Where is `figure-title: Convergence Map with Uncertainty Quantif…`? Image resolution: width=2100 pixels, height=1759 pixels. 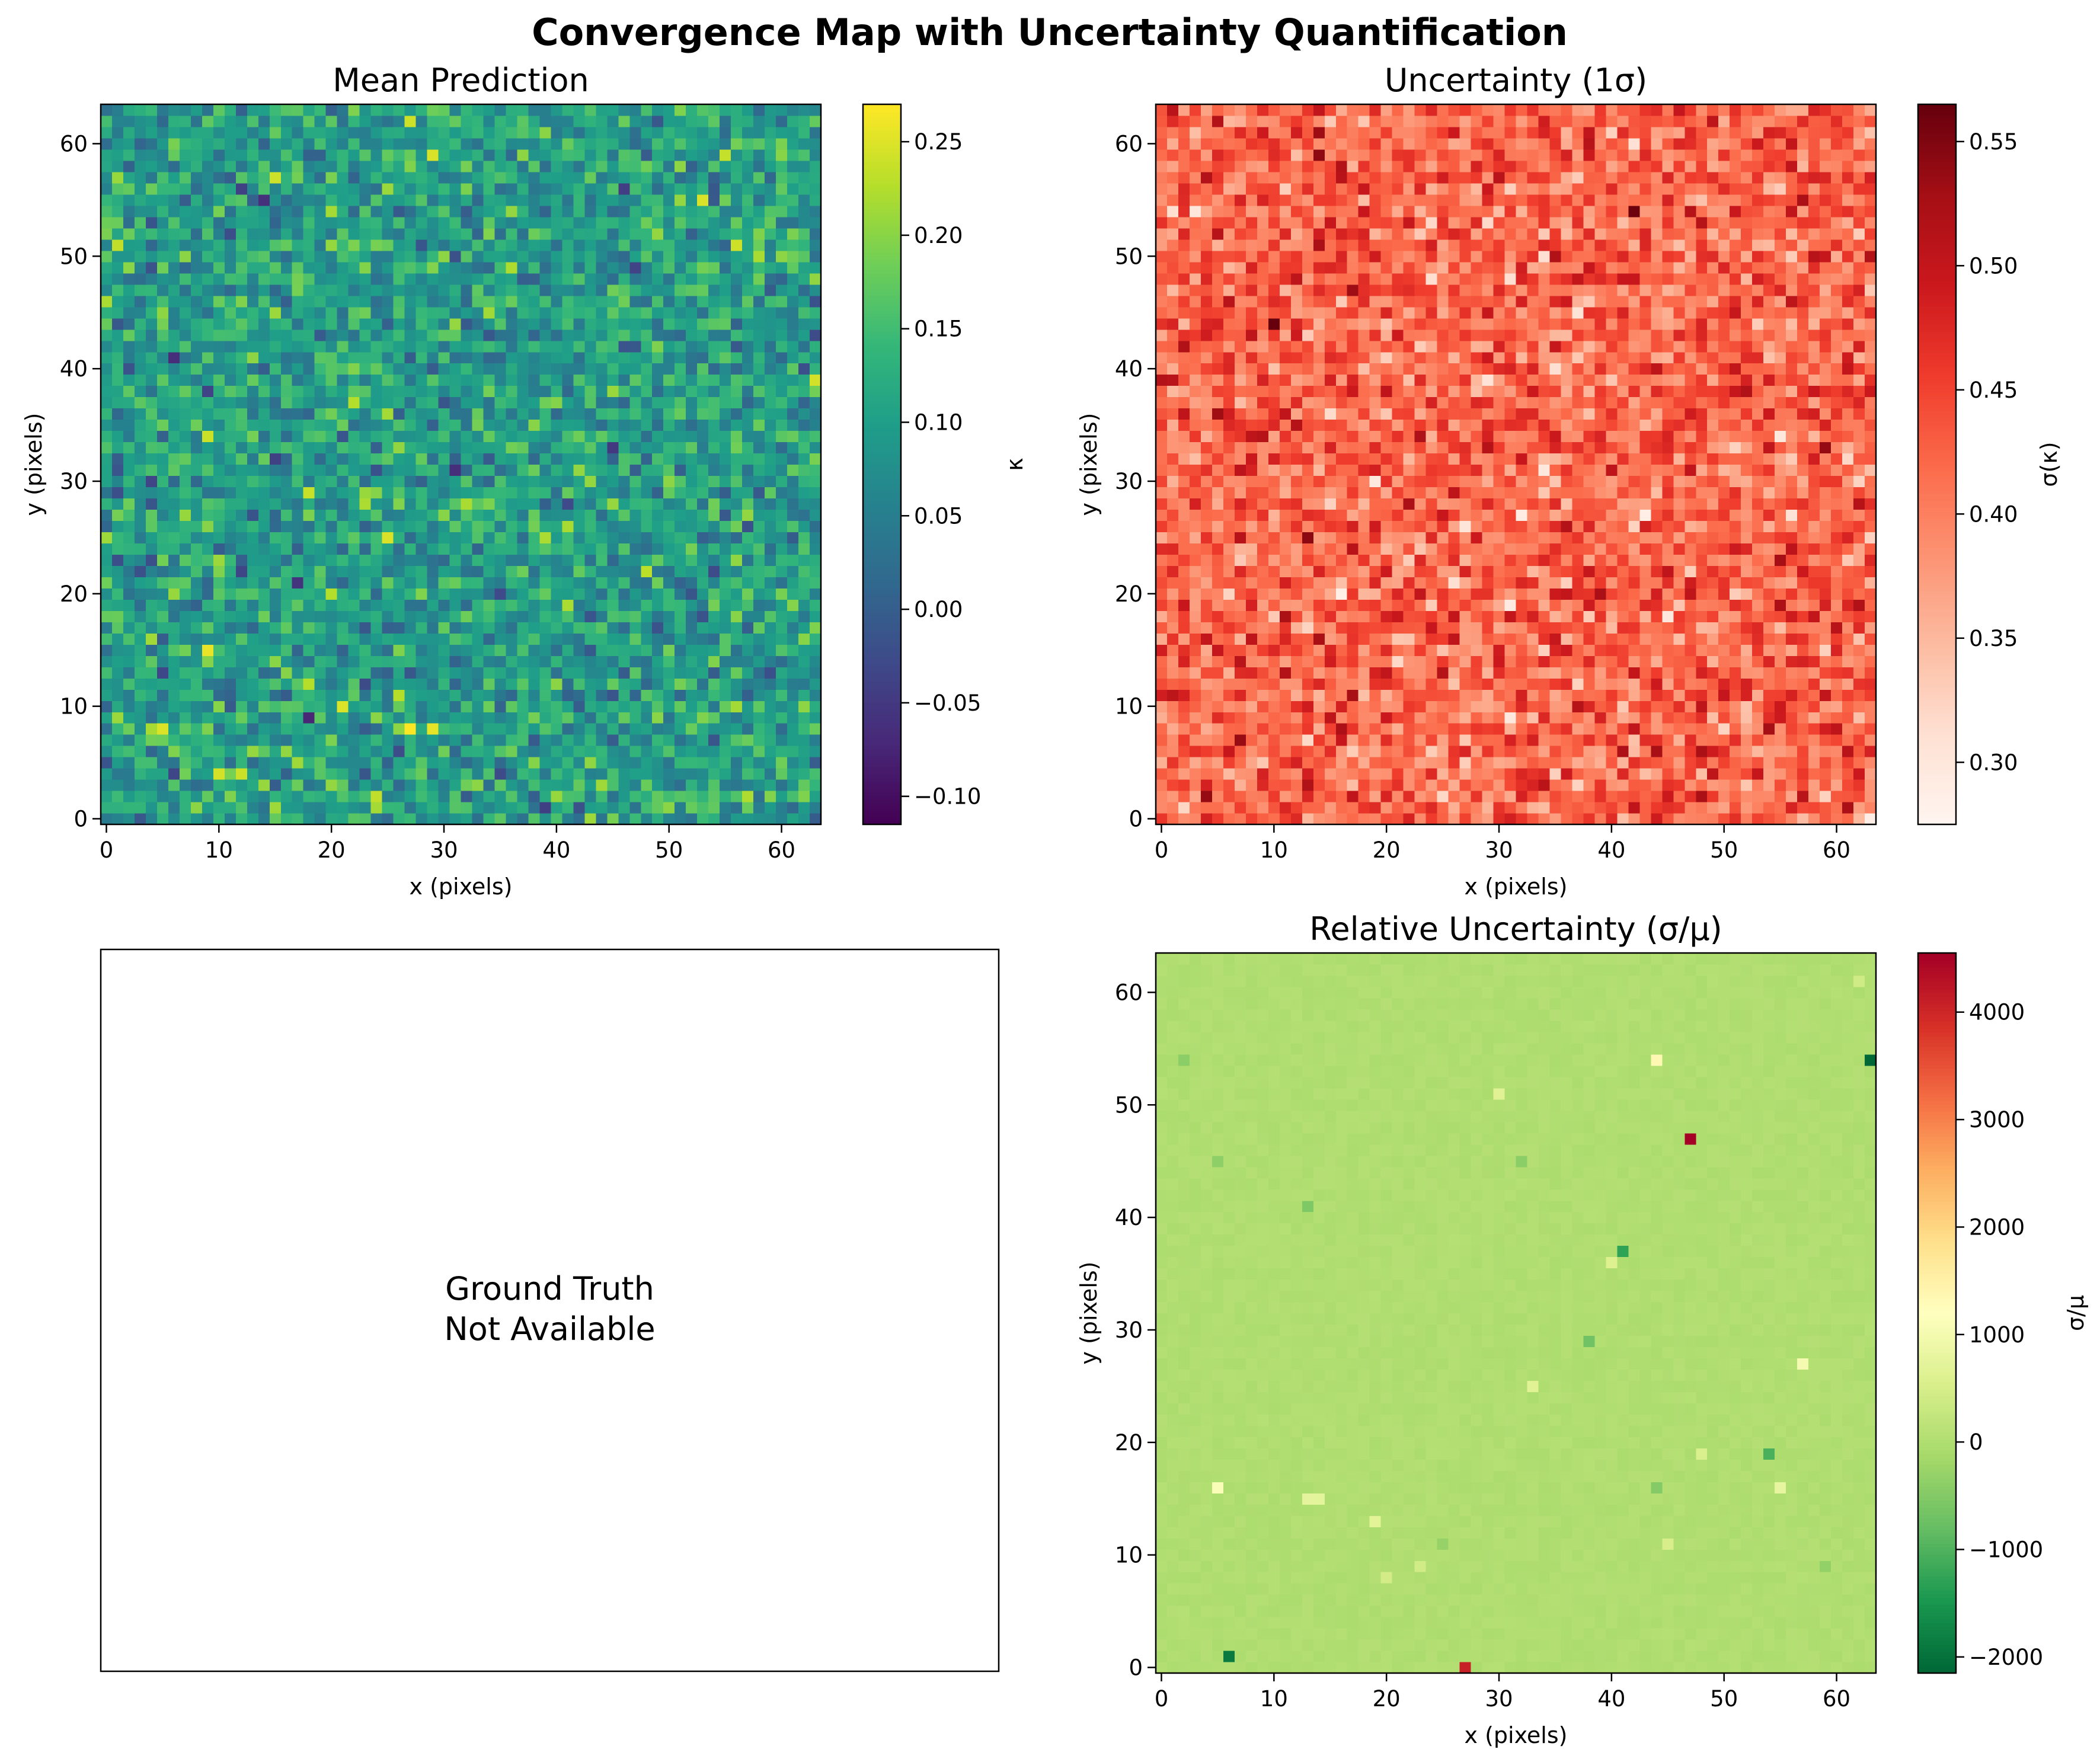
figure-title: Convergence Map with Uncertainty Quantif… is located at coordinates (1050, 32).